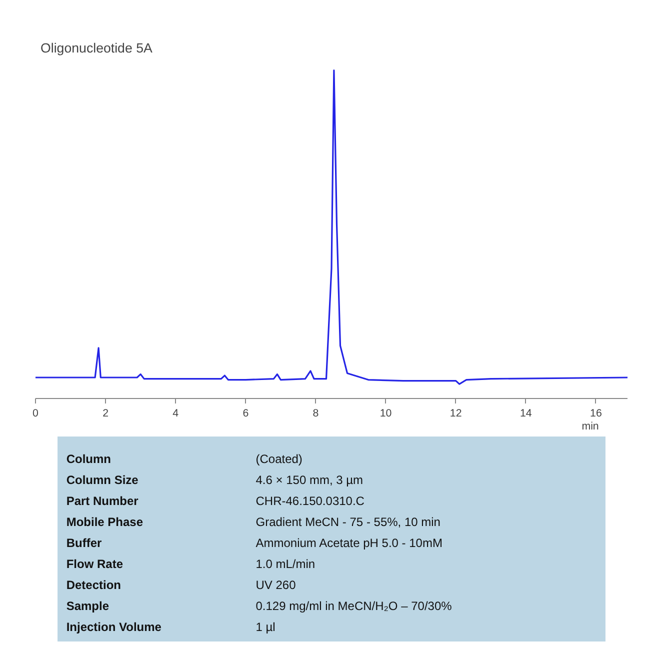 This screenshot has width=672, height=672. Describe the element at coordinates (276, 585) in the screenshot. I see `text: UV 260` at that location.